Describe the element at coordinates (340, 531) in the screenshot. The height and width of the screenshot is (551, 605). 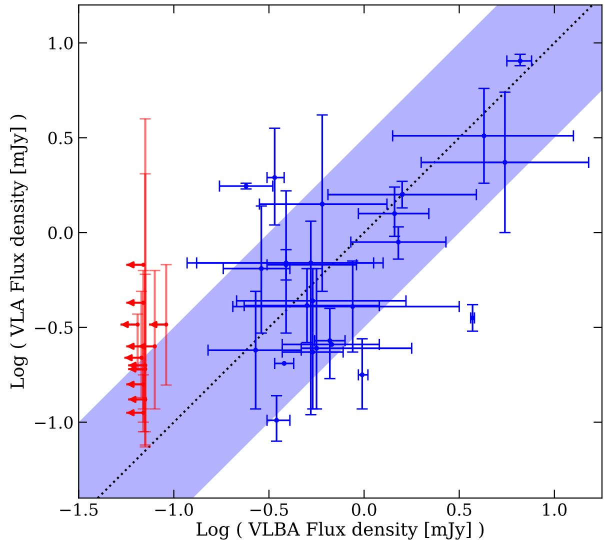
I see `x-axis-title: Log ( VLBA Flux density [mJy] )` at that location.